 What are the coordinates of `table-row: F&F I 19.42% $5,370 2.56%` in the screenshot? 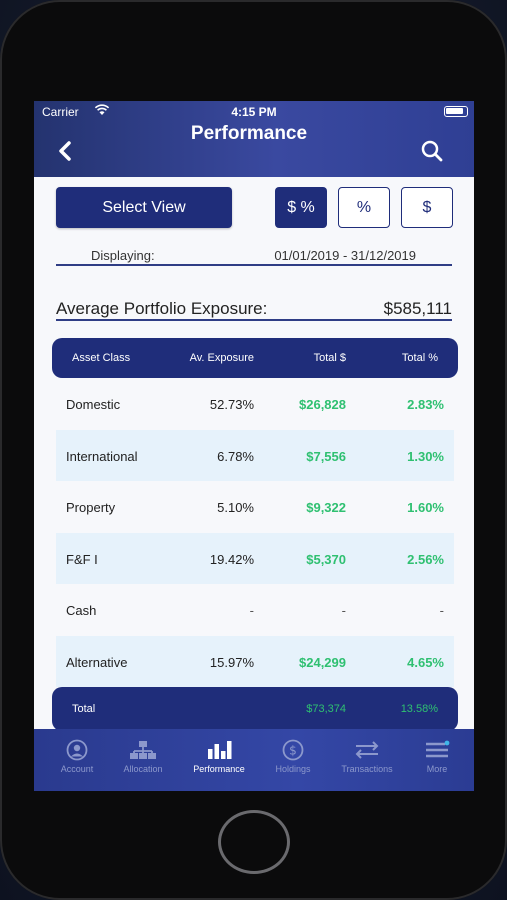 It's located at (255, 558).